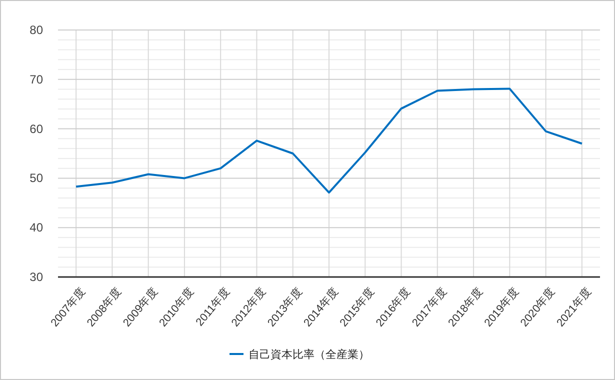 This screenshot has width=615, height=380. Describe the element at coordinates (37, 178) in the screenshot. I see `y-tick-label: 50` at that location.